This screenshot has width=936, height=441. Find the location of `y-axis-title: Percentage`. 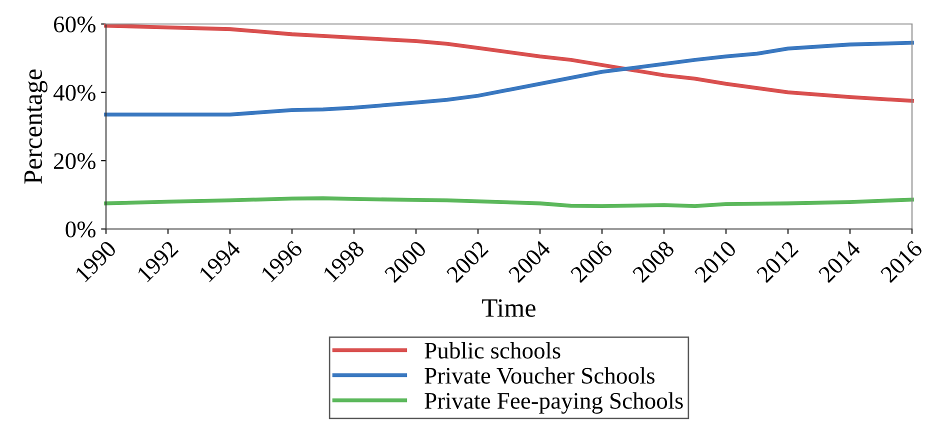

y-axis-title: Percentage is located at coordinates (36, 127).